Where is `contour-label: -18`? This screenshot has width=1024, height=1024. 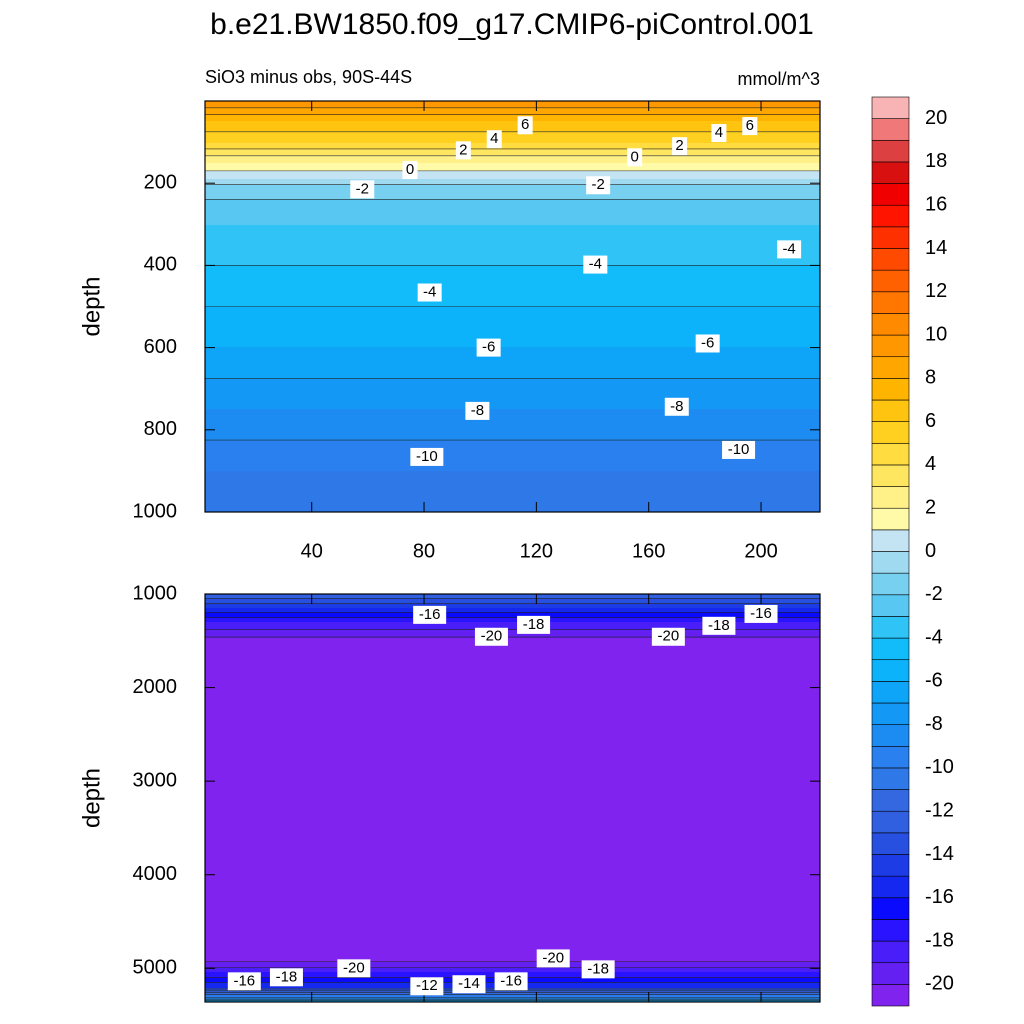 contour-label: -18 is located at coordinates (719, 625).